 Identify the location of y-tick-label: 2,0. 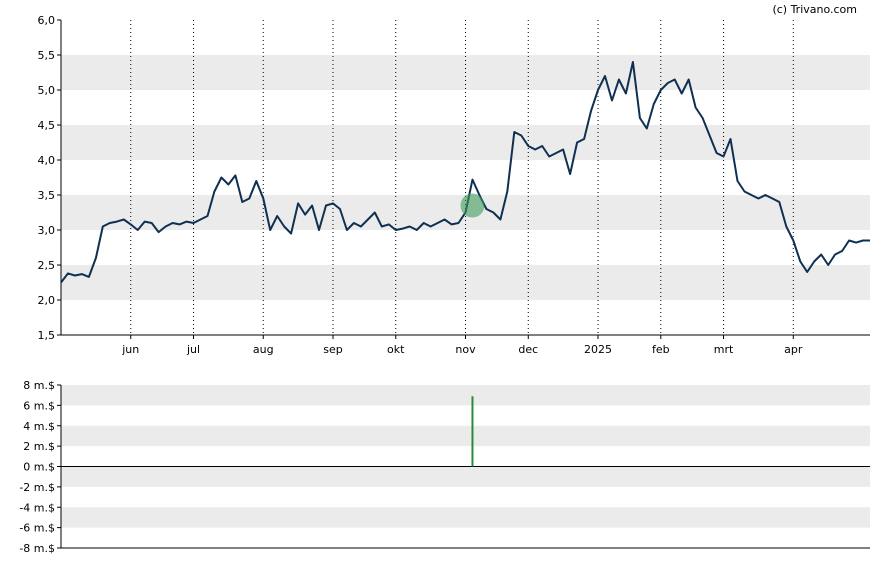
(47, 300).